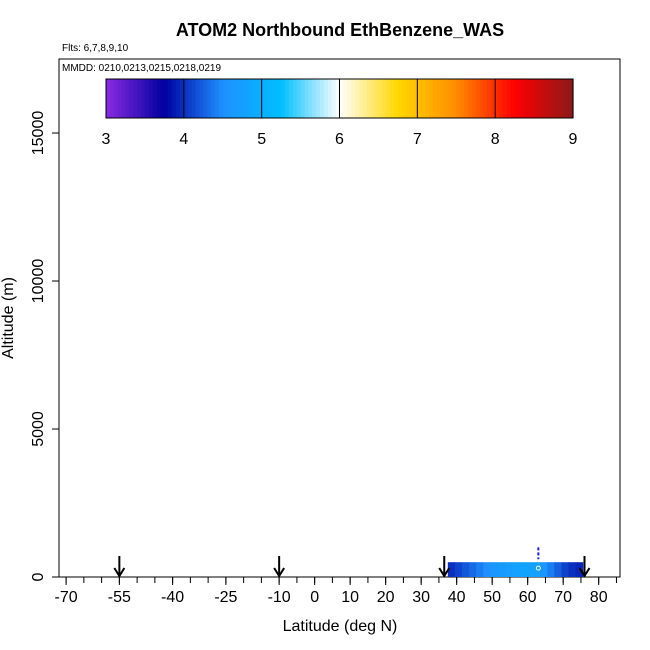 The height and width of the screenshot is (650, 650). I want to click on arrow-head, so click(584, 572).